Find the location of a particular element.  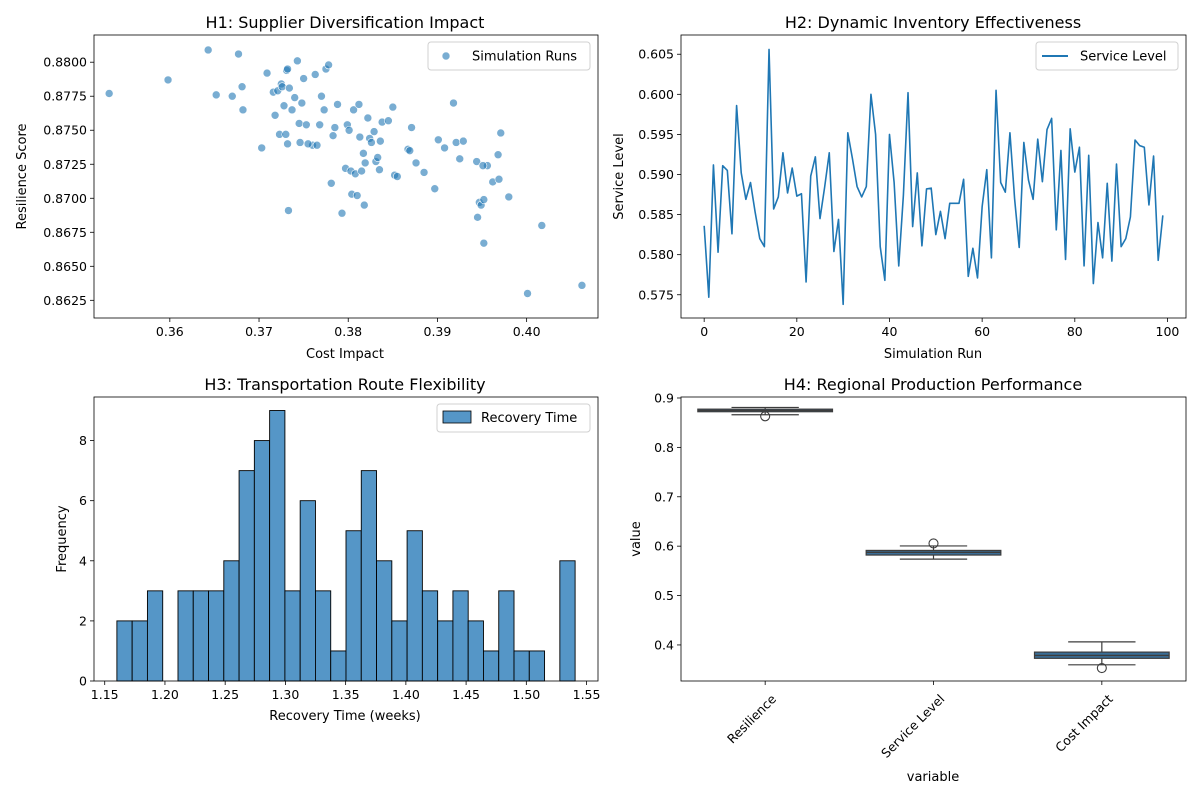

h3-y-ticks: 0 2 4 6 8 is located at coordinates (86, 561).